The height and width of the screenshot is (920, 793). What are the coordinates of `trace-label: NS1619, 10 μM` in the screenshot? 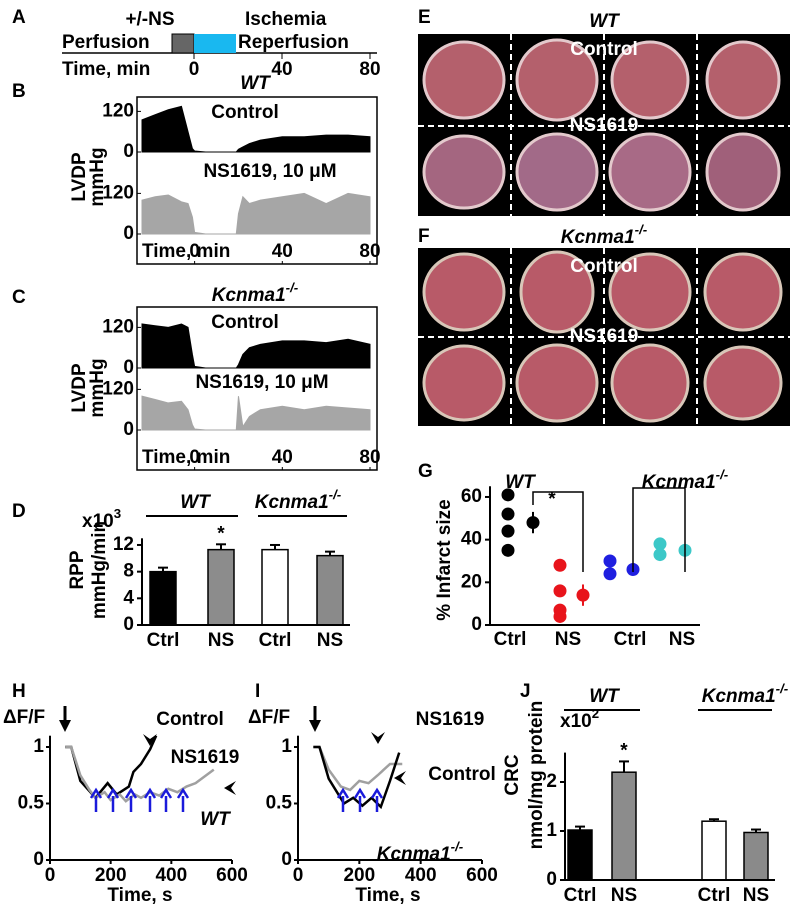 It's located at (261, 382).